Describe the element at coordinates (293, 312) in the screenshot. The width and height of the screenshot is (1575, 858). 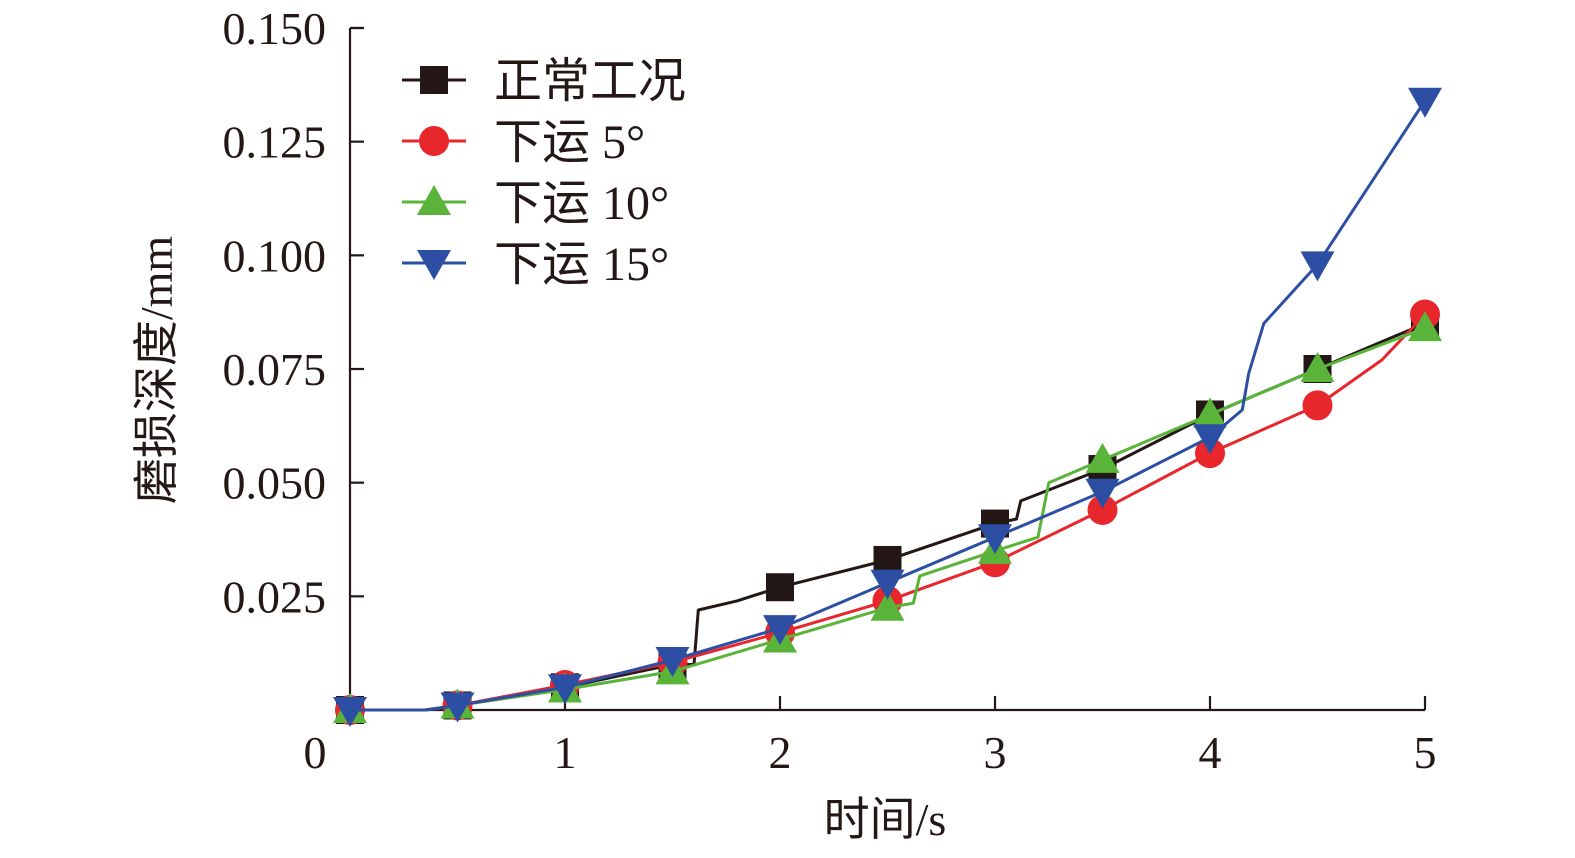
I see `y-ticks: 0.025 0.050 0.075 0.100 0.125 0.150` at that location.